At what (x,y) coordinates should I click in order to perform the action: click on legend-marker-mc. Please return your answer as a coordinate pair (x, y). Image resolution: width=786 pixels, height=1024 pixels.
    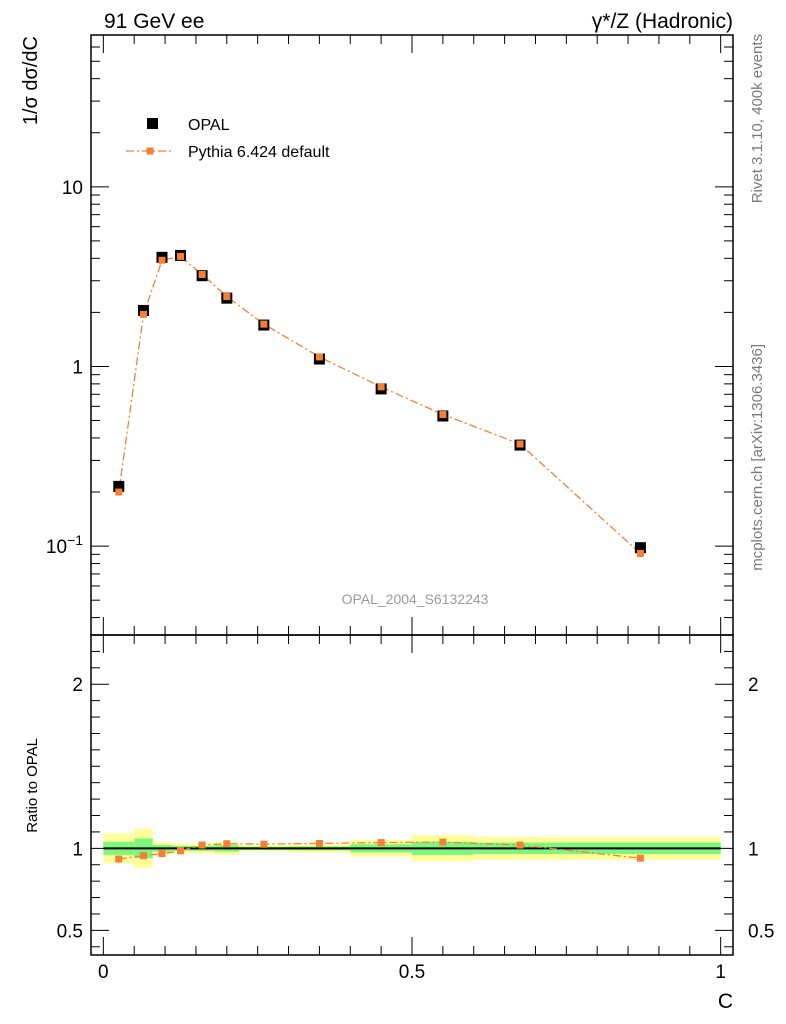
    Looking at the image, I should click on (150, 151).